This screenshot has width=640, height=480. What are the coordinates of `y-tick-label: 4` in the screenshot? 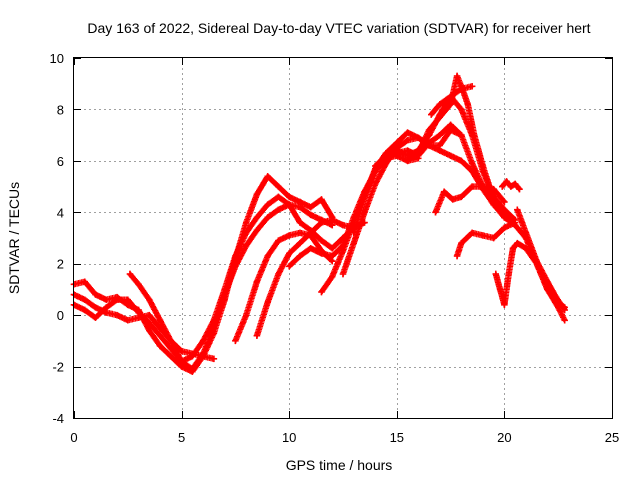 It's located at (60, 212).